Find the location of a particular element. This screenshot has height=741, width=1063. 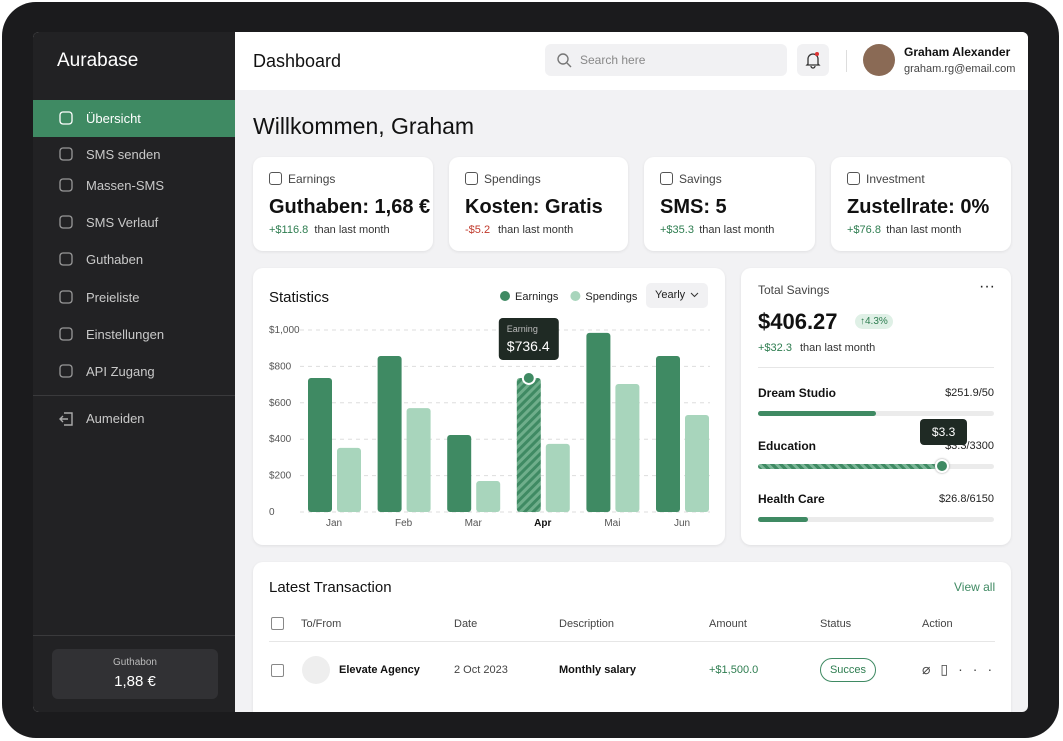

card-label: Savings is located at coordinates (700, 179).